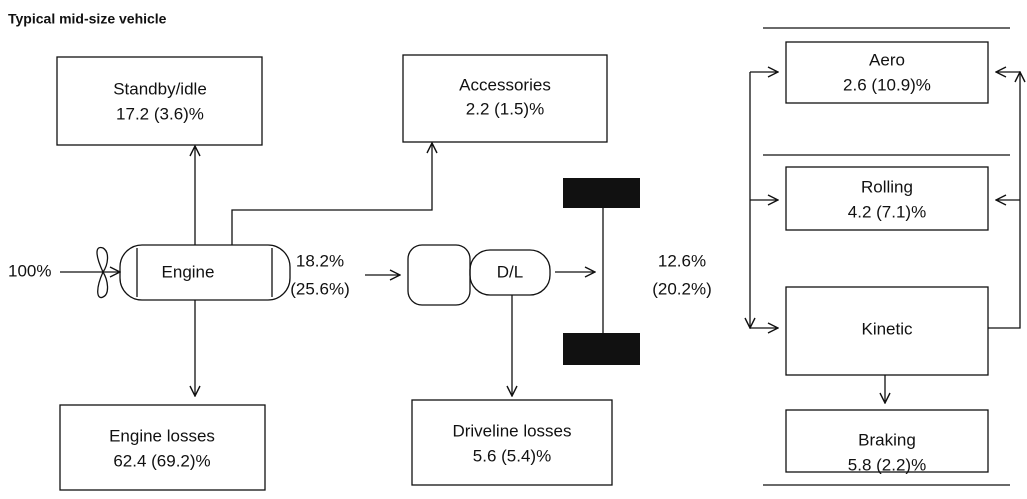  What do you see at coordinates (512, 455) in the screenshot?
I see `node-value: 5.6 (5.4)%` at bounding box center [512, 455].